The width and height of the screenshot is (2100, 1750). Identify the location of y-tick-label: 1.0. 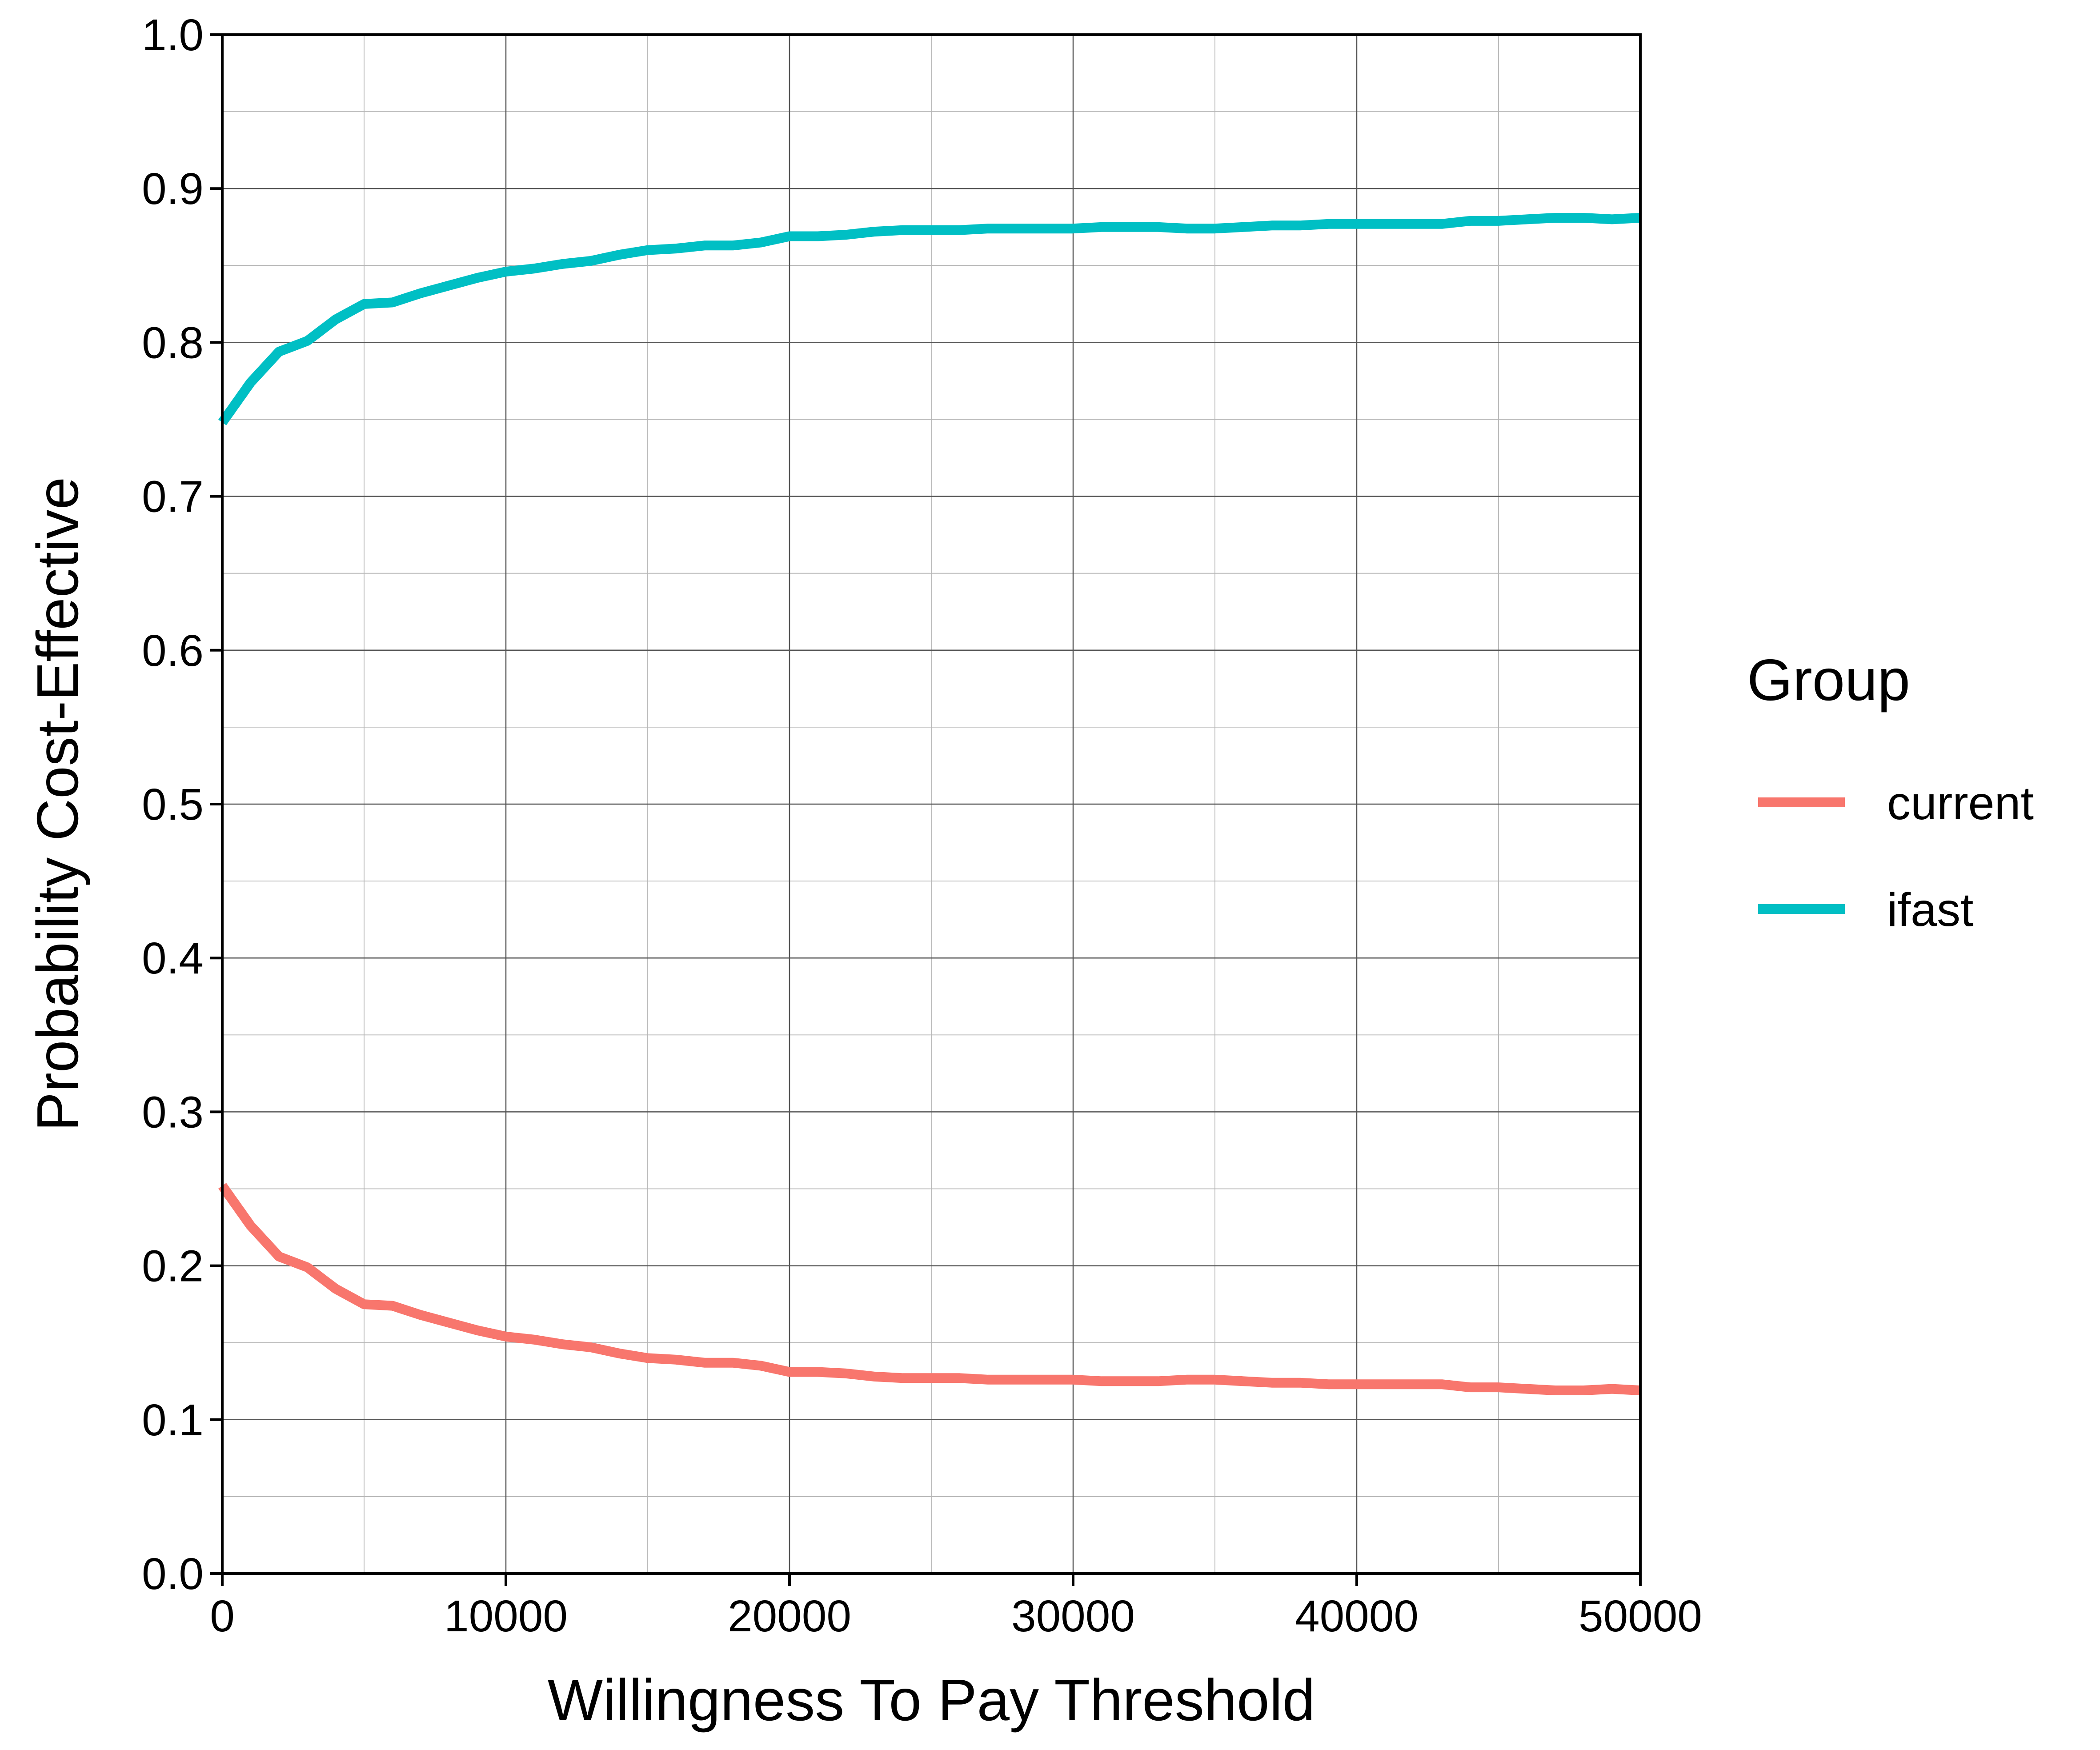
(173, 35).